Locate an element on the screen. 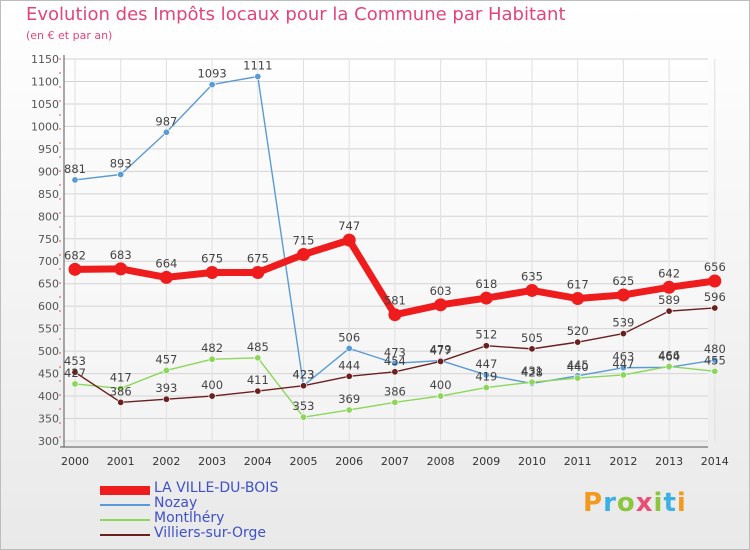 This screenshot has height=550, width=750. data-label: 581 is located at coordinates (395, 301).